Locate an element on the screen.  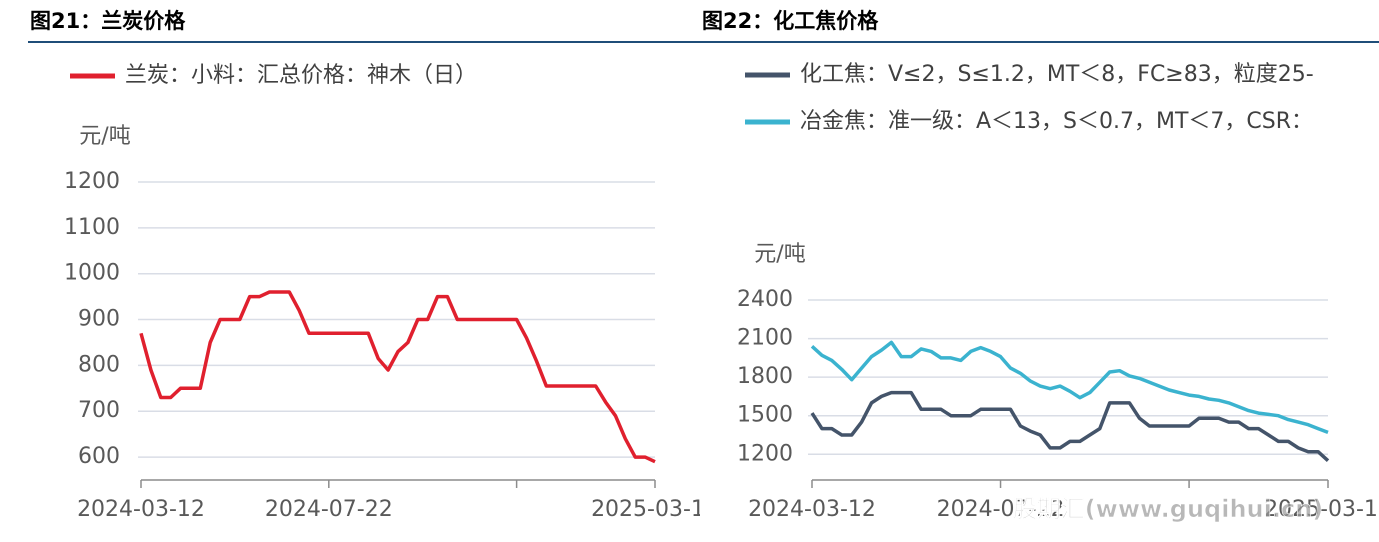
y-tick-label: 900 is located at coordinates (99, 319).